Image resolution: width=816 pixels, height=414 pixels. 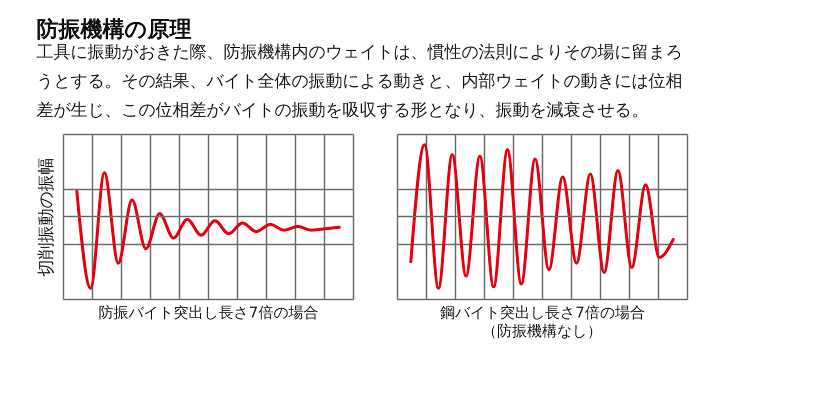 What do you see at coordinates (359, 81) in the screenshot?
I see `text: 工具に振動がおきた際、防振機構内のウェイトは、慣性の法則によりその場に留まろうとする。その結果、バイト全体の振動による動きと、内部ウェイトの動きには位相差が生じ、この位相差がバイトの振動を吸収する形となり、振動を減衰させる。` at bounding box center [359, 81].